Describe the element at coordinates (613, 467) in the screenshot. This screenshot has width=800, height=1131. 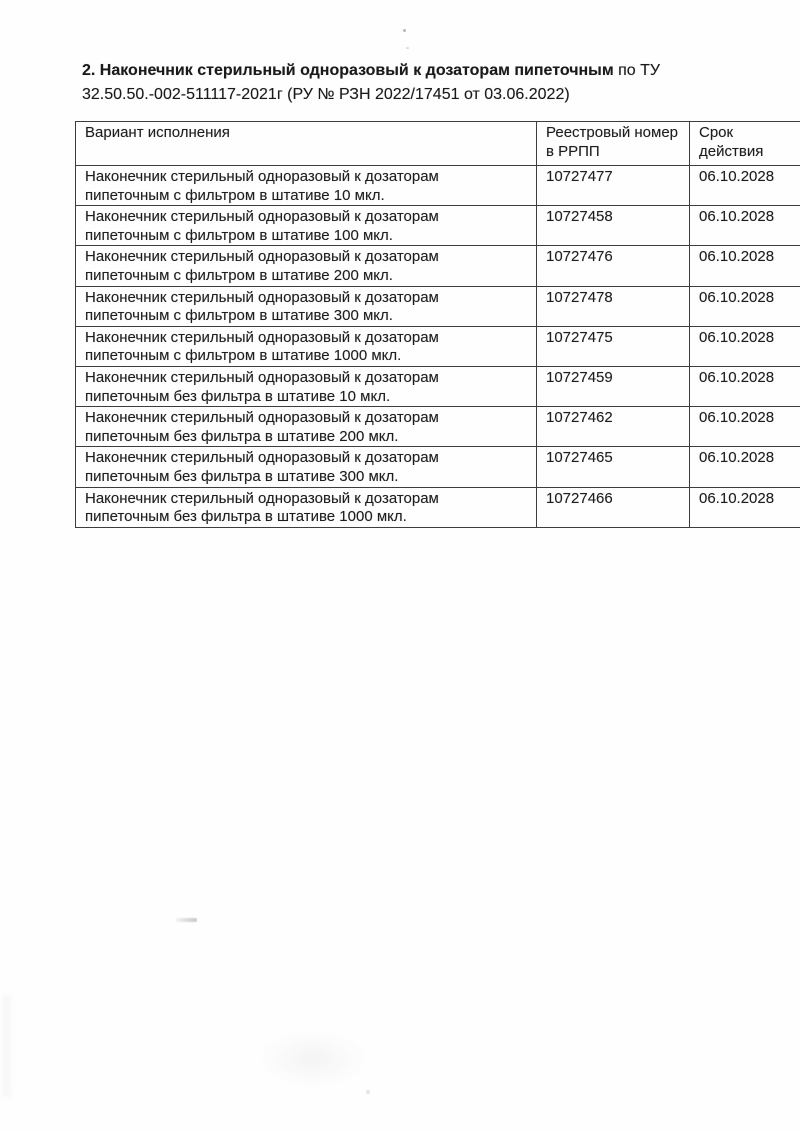
I see `registry-number-cell: 10727465` at that location.